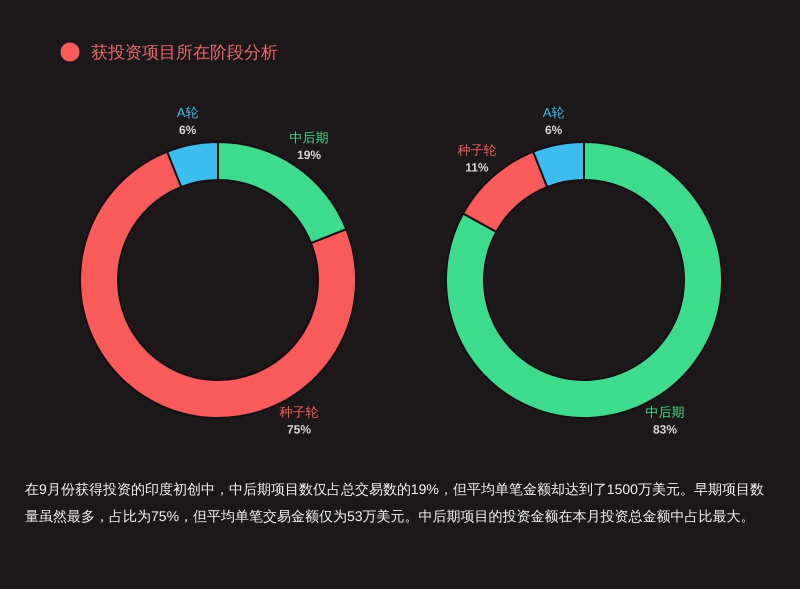 Image resolution: width=800 pixels, height=589 pixels. Describe the element at coordinates (477, 167) in the screenshot. I see `data-label: 11%` at that location.